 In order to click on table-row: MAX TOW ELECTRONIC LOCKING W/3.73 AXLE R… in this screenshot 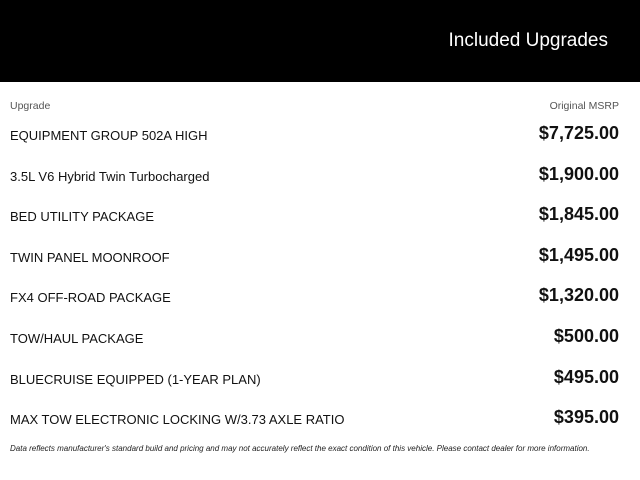, I will do `click(320, 419)`.